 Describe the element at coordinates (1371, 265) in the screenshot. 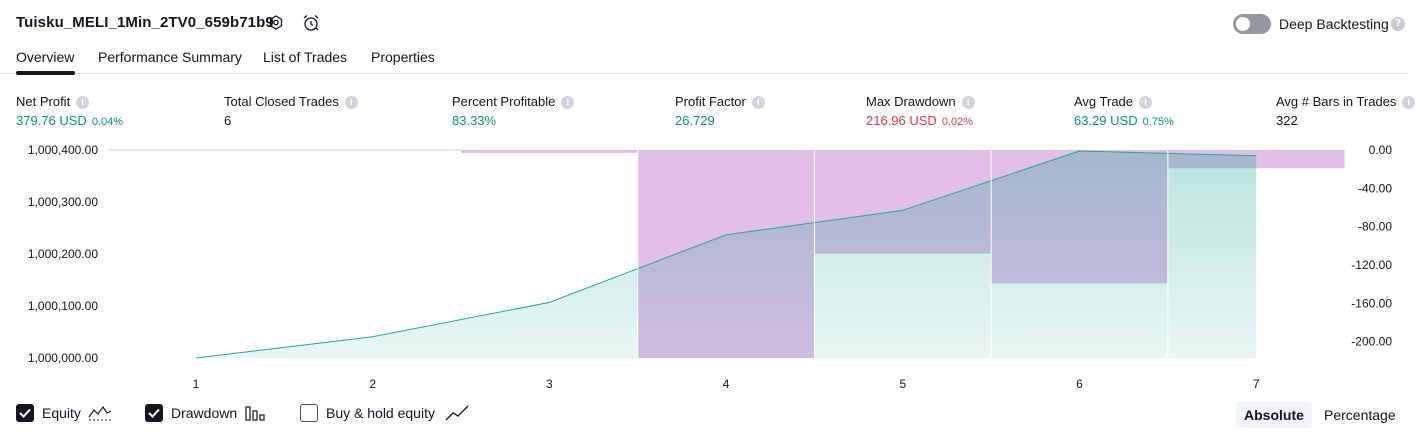

I see `right-axis-tick-label: -120.00` at that location.